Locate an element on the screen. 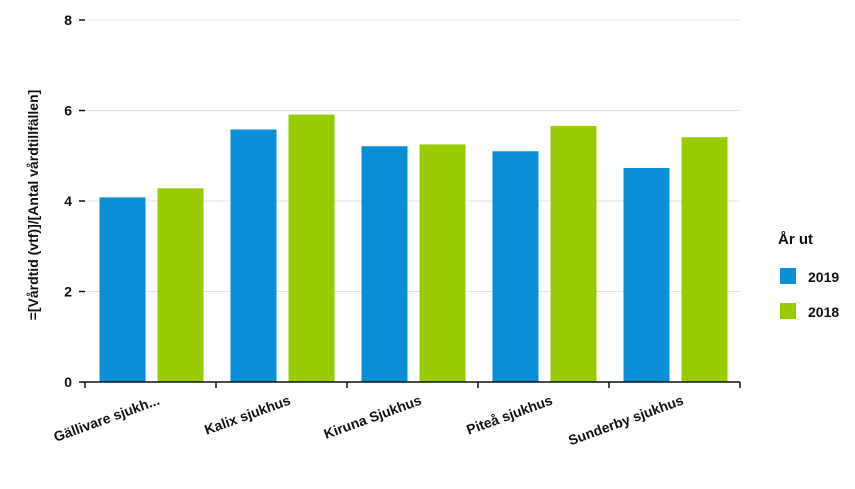 This screenshot has width=855, height=489. y-axis-title: =[Vårdtid (vtf)]/[Antal vårdtillfällen] is located at coordinates (33, 205).